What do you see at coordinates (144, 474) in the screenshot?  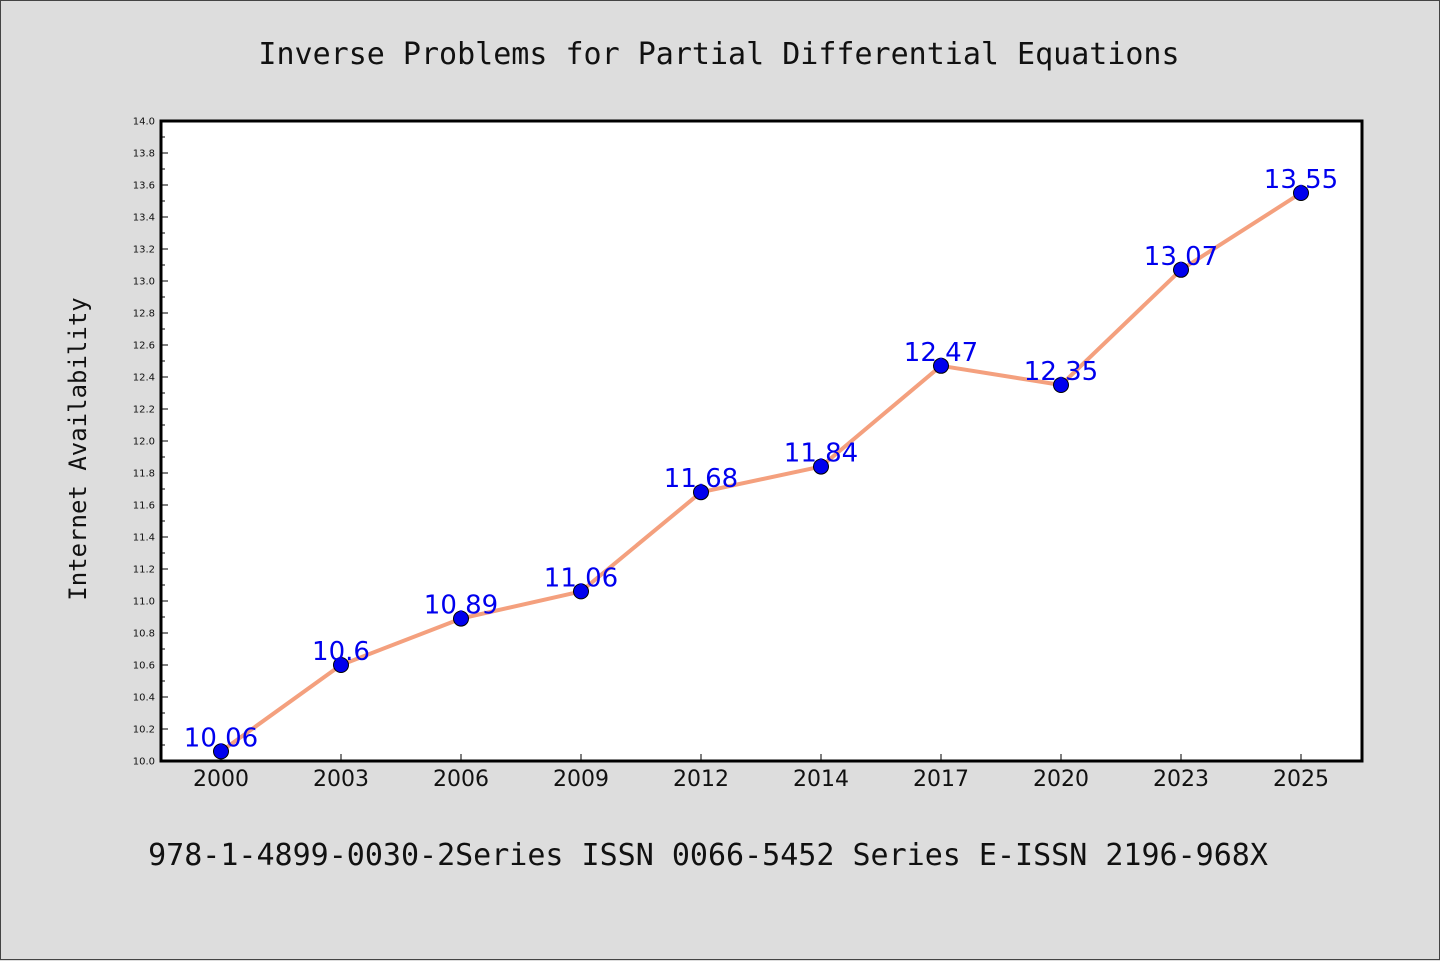 I see `y-tick-label: 11.8` at bounding box center [144, 474].